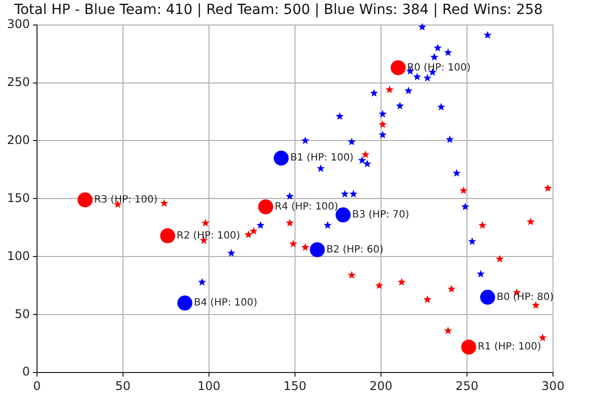  Describe the element at coordinates (37, 385) in the screenshot. I see `x-tick-label: 0` at that location.